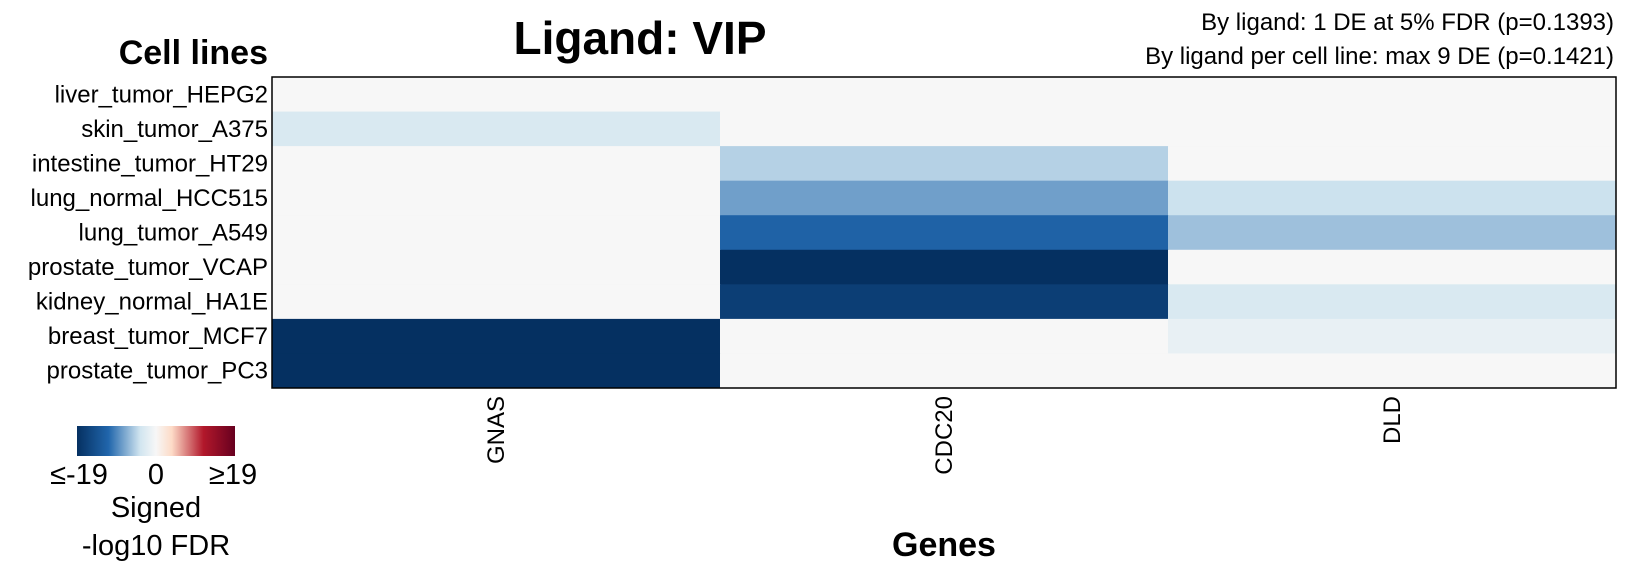 The image size is (1632, 576). Describe the element at coordinates (944, 545) in the screenshot. I see `x-axis-title: Genes` at that location.